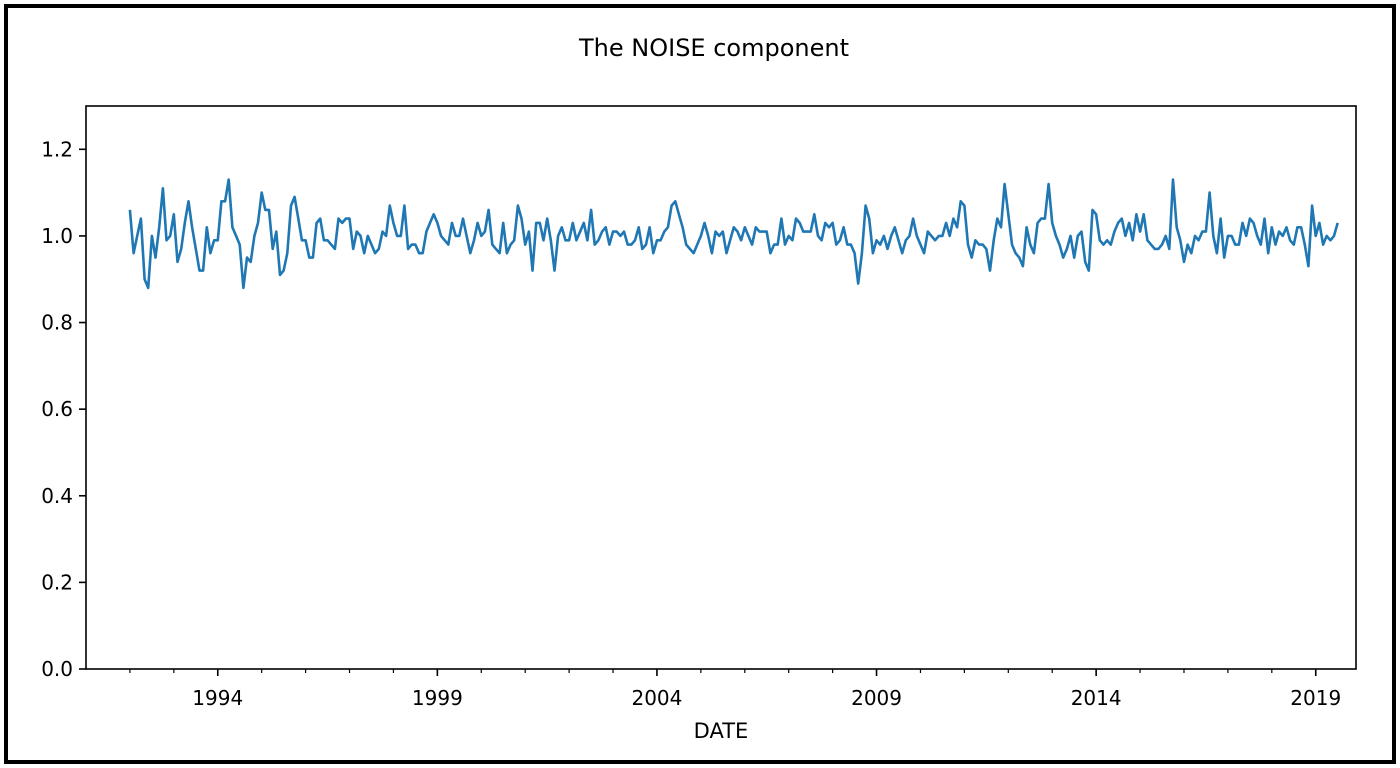  I want to click on x-tick-label: 2019, so click(1315, 698).